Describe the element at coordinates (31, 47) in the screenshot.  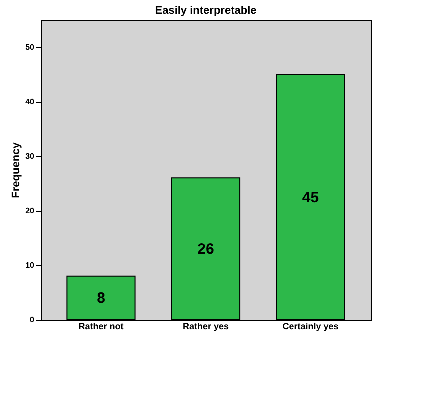
I see `y-tick-label: 50` at that location.